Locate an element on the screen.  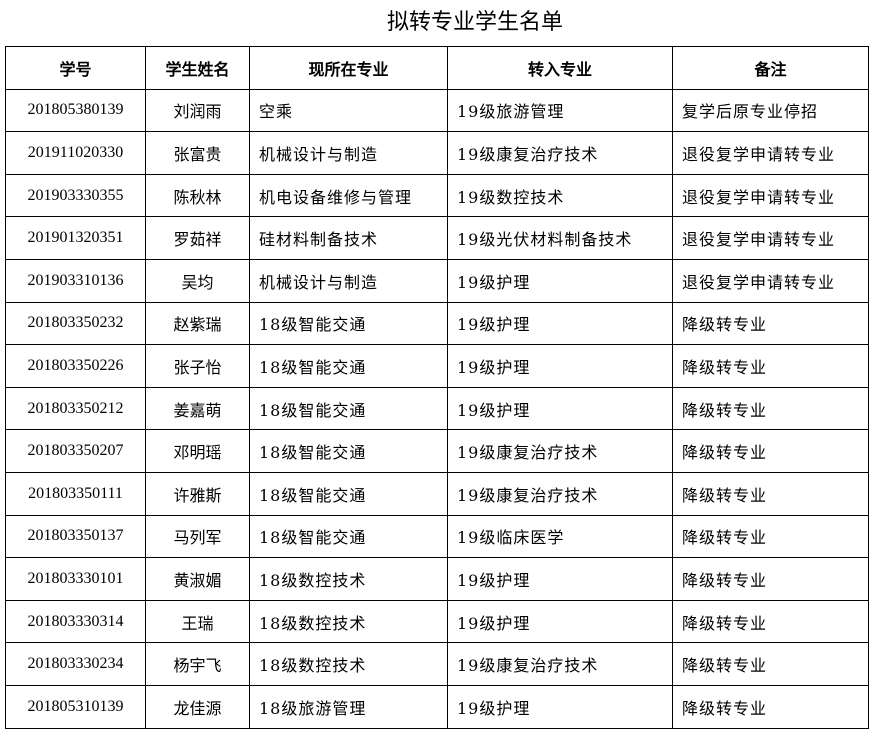
target-major-cell: 19级光伏材料制备技术 is located at coordinates (560, 238).